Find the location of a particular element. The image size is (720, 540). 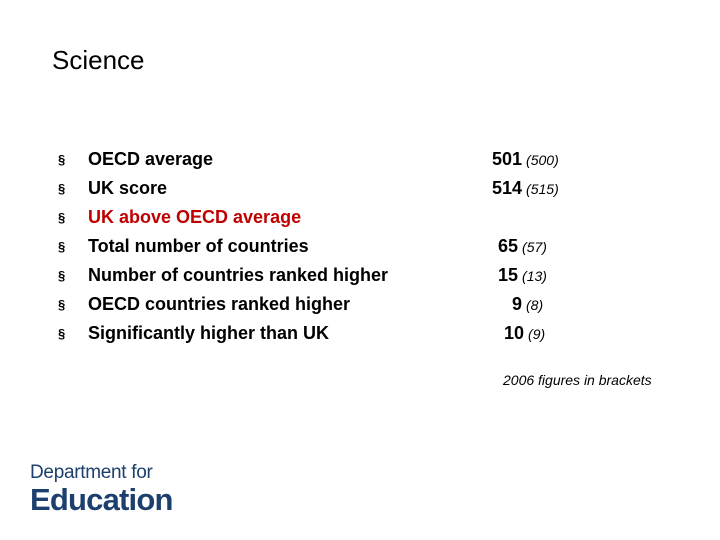

list-item: § UK above OECD average is located at coordinates (223, 217).